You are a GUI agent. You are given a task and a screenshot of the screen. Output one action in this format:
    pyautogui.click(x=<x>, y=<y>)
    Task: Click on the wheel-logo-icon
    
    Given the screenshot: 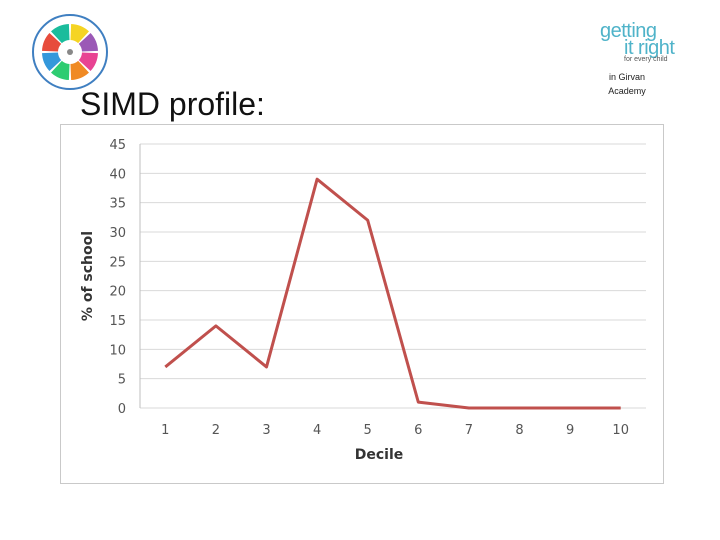 What is the action you would take?
    pyautogui.click(x=70, y=52)
    